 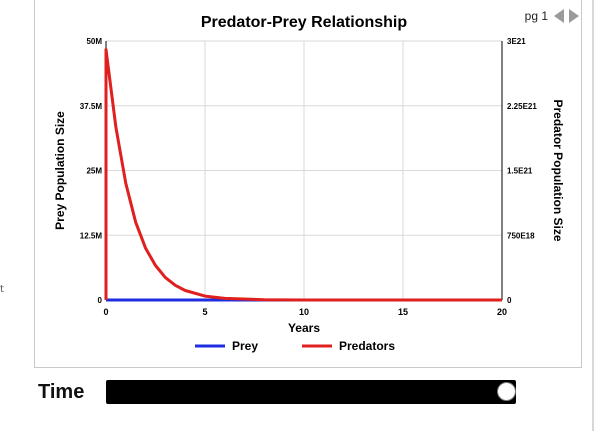 What do you see at coordinates (304, 22) in the screenshot?
I see `chart-title: Predator-Prey Relationship` at bounding box center [304, 22].